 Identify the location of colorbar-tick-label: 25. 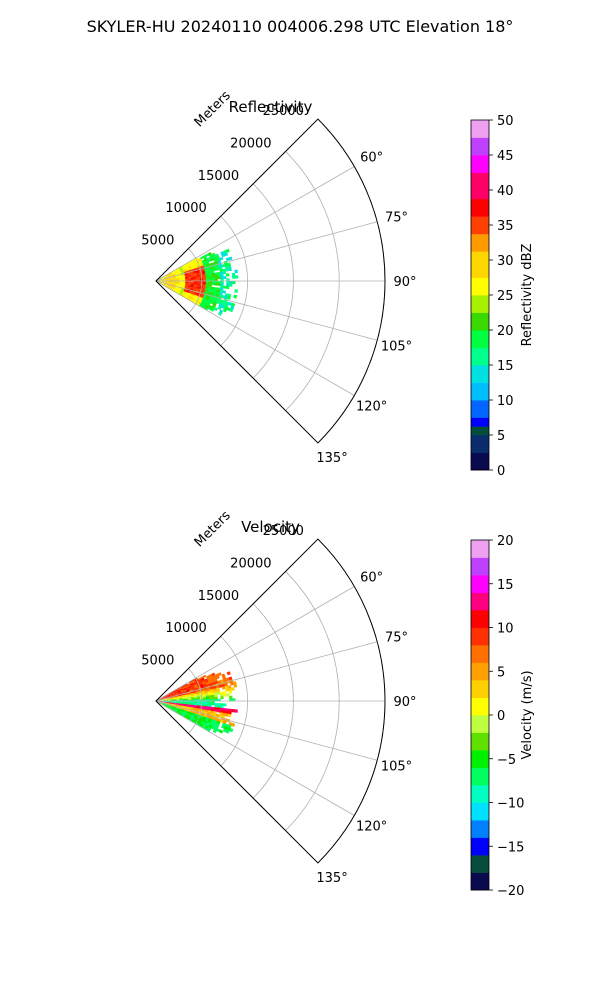
(505, 296).